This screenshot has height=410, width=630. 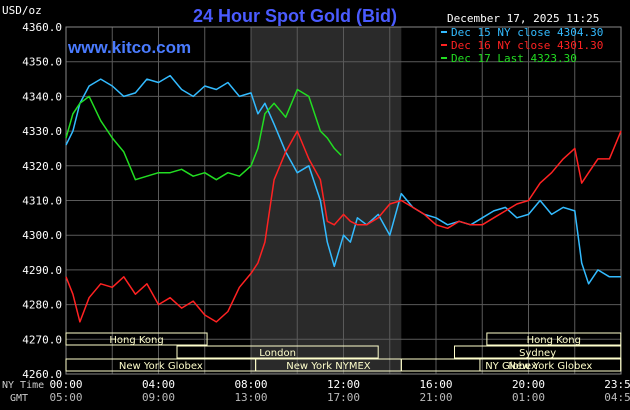 I want to click on y-tick-label: 4310.0, so click(x=42, y=201).